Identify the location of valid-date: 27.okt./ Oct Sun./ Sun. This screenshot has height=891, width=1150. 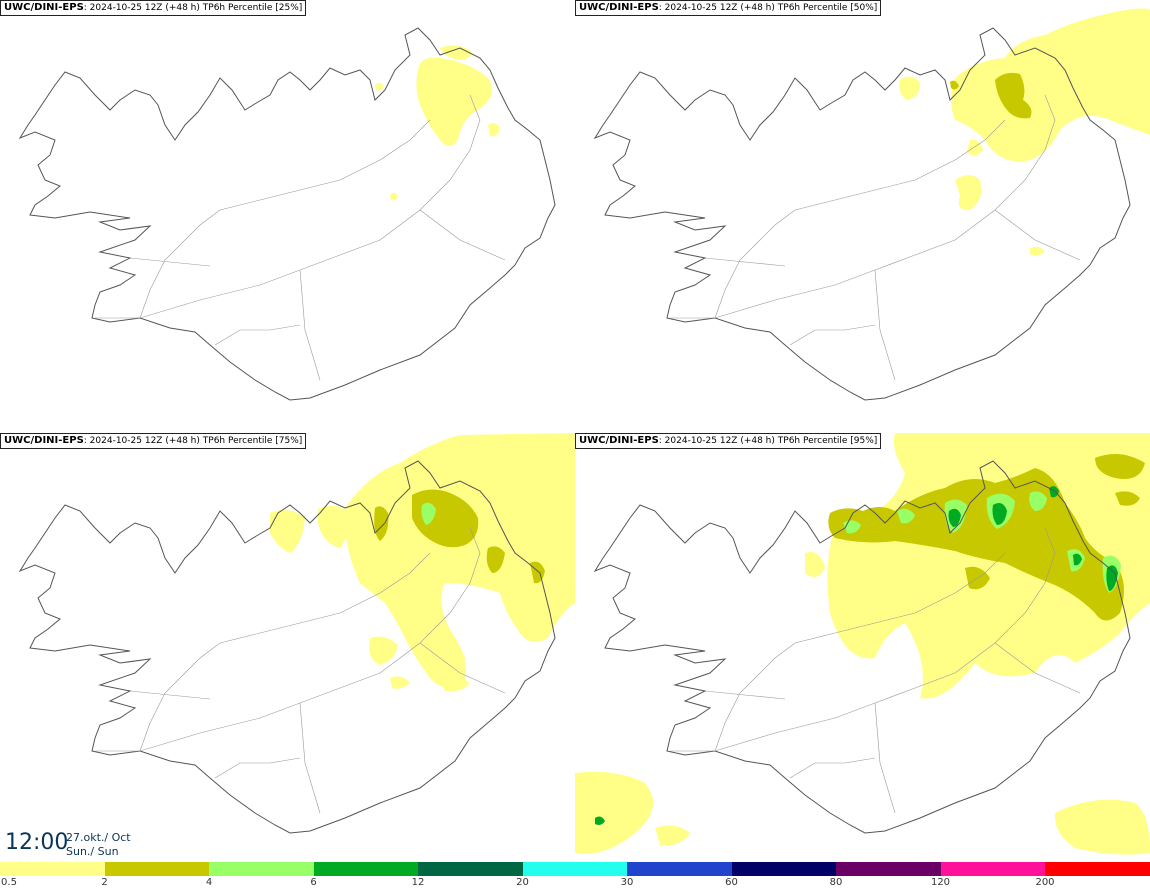
(98, 845).